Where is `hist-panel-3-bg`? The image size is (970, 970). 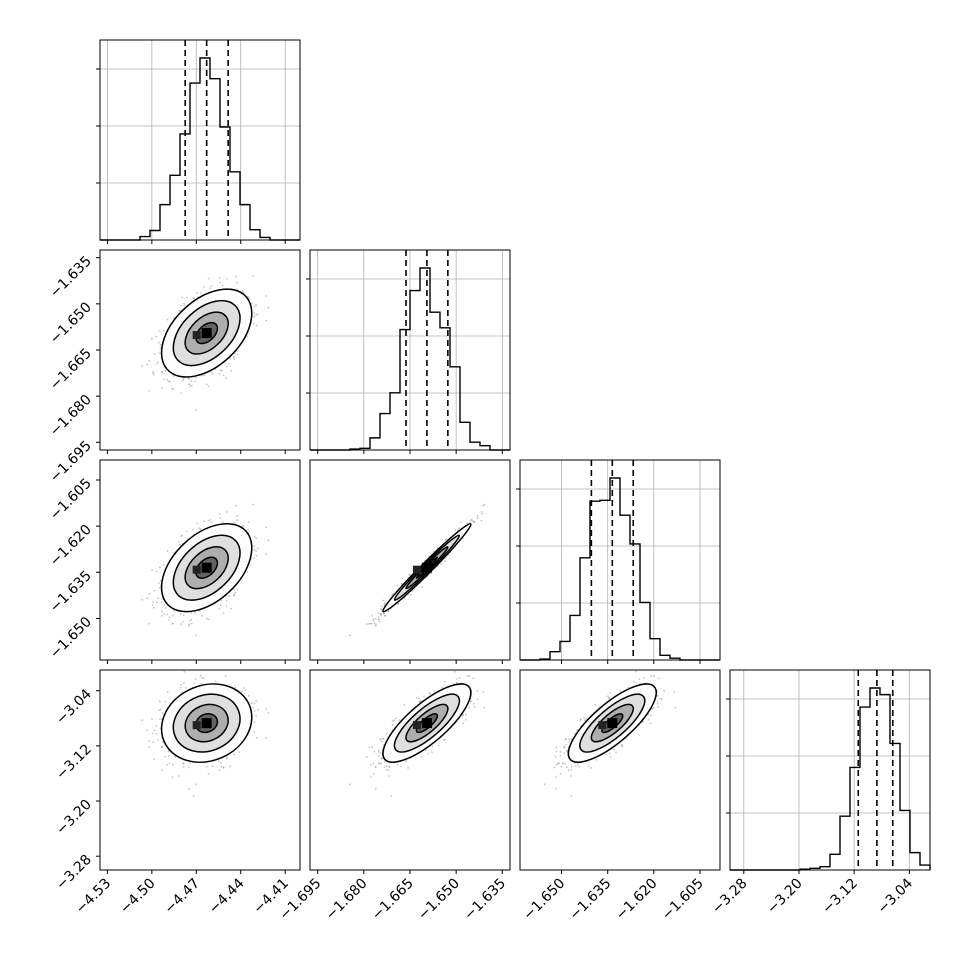
hist-panel-3-bg is located at coordinates (830, 770).